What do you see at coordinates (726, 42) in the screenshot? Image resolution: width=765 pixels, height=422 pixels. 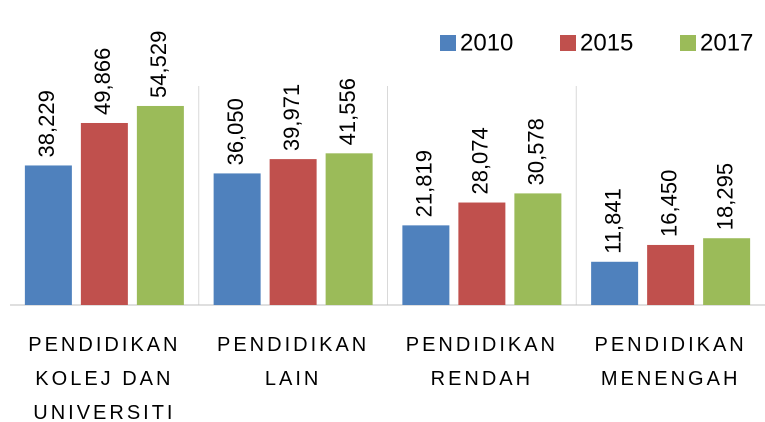 I see `legend-label: 2017` at bounding box center [726, 42].